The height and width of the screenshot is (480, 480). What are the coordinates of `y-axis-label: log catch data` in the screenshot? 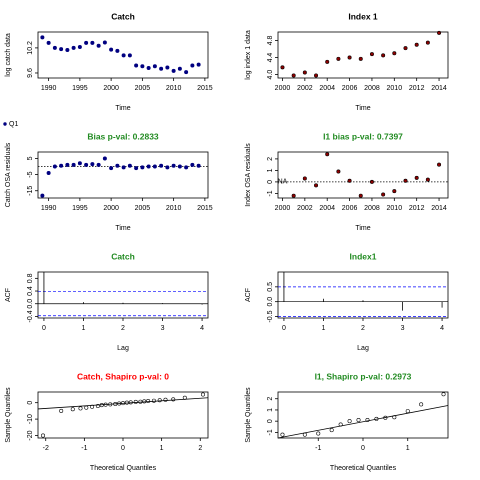 It's located at (8, 55).